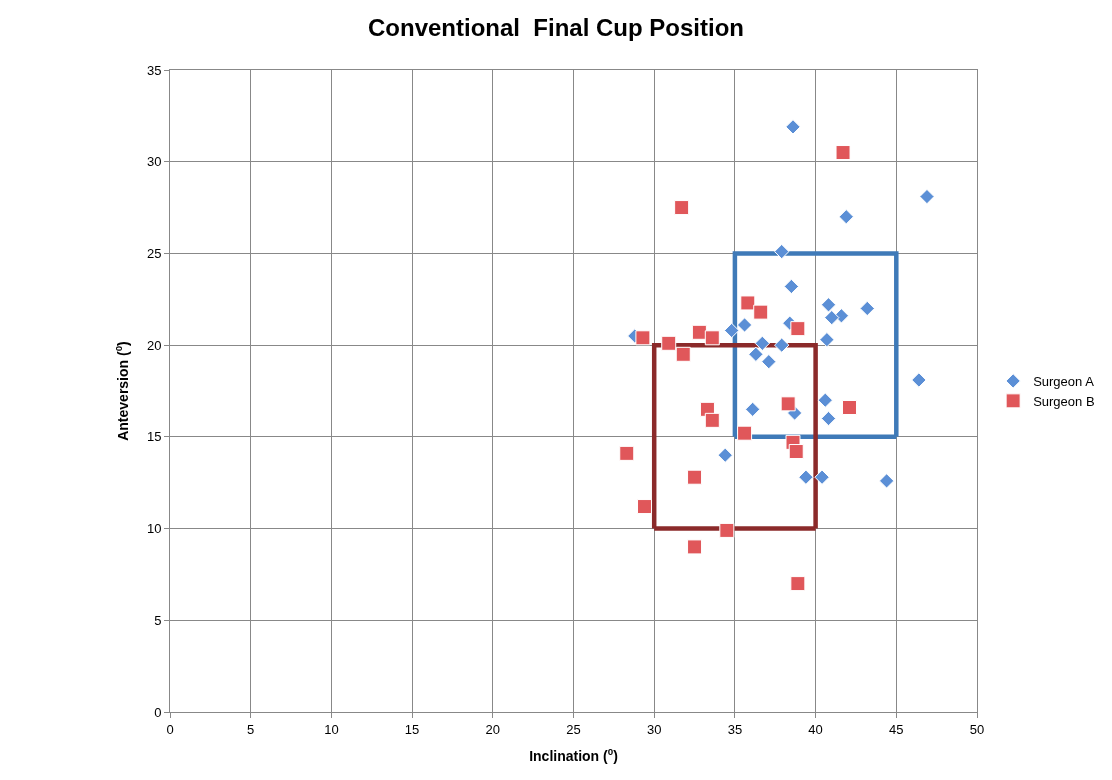 The image size is (1112, 780). I want to click on x-tick-label: 0, so click(170, 729).